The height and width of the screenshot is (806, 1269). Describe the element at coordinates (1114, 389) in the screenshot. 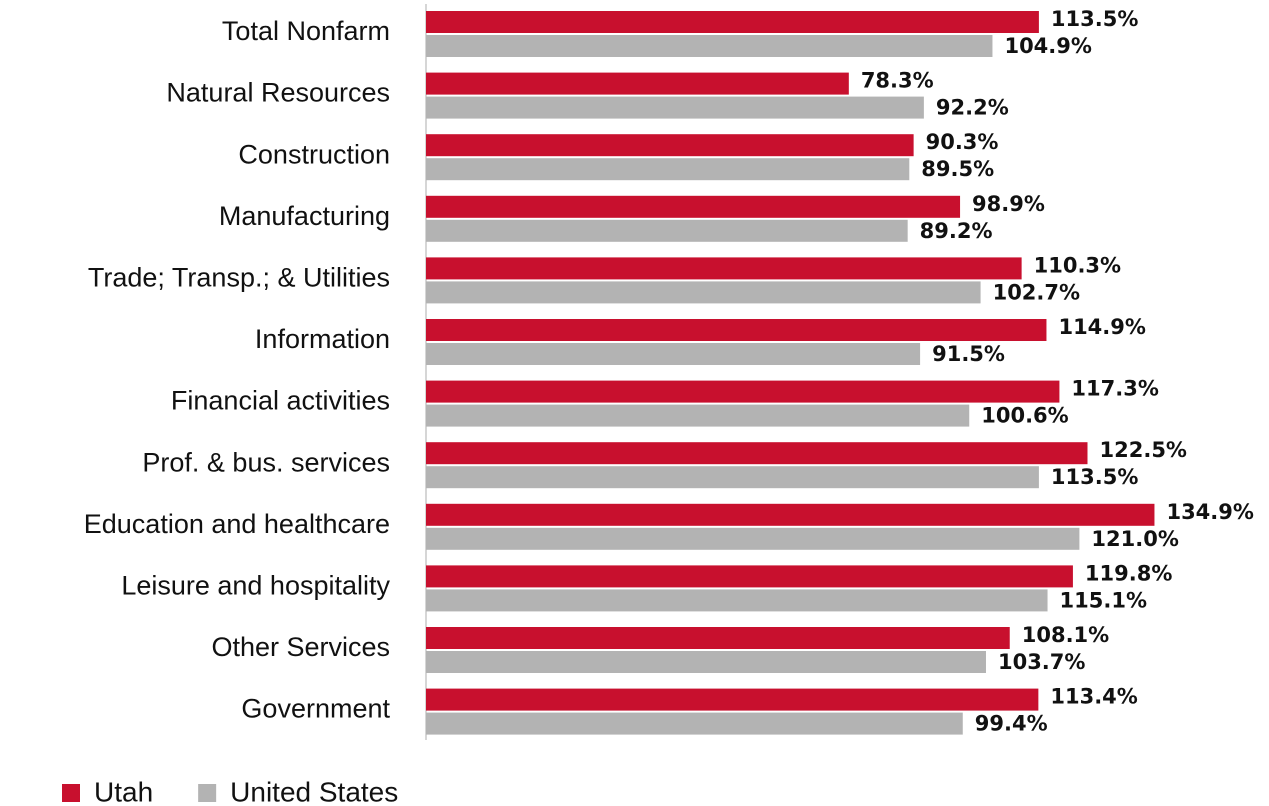

I see `value-label: 117.3%` at that location.